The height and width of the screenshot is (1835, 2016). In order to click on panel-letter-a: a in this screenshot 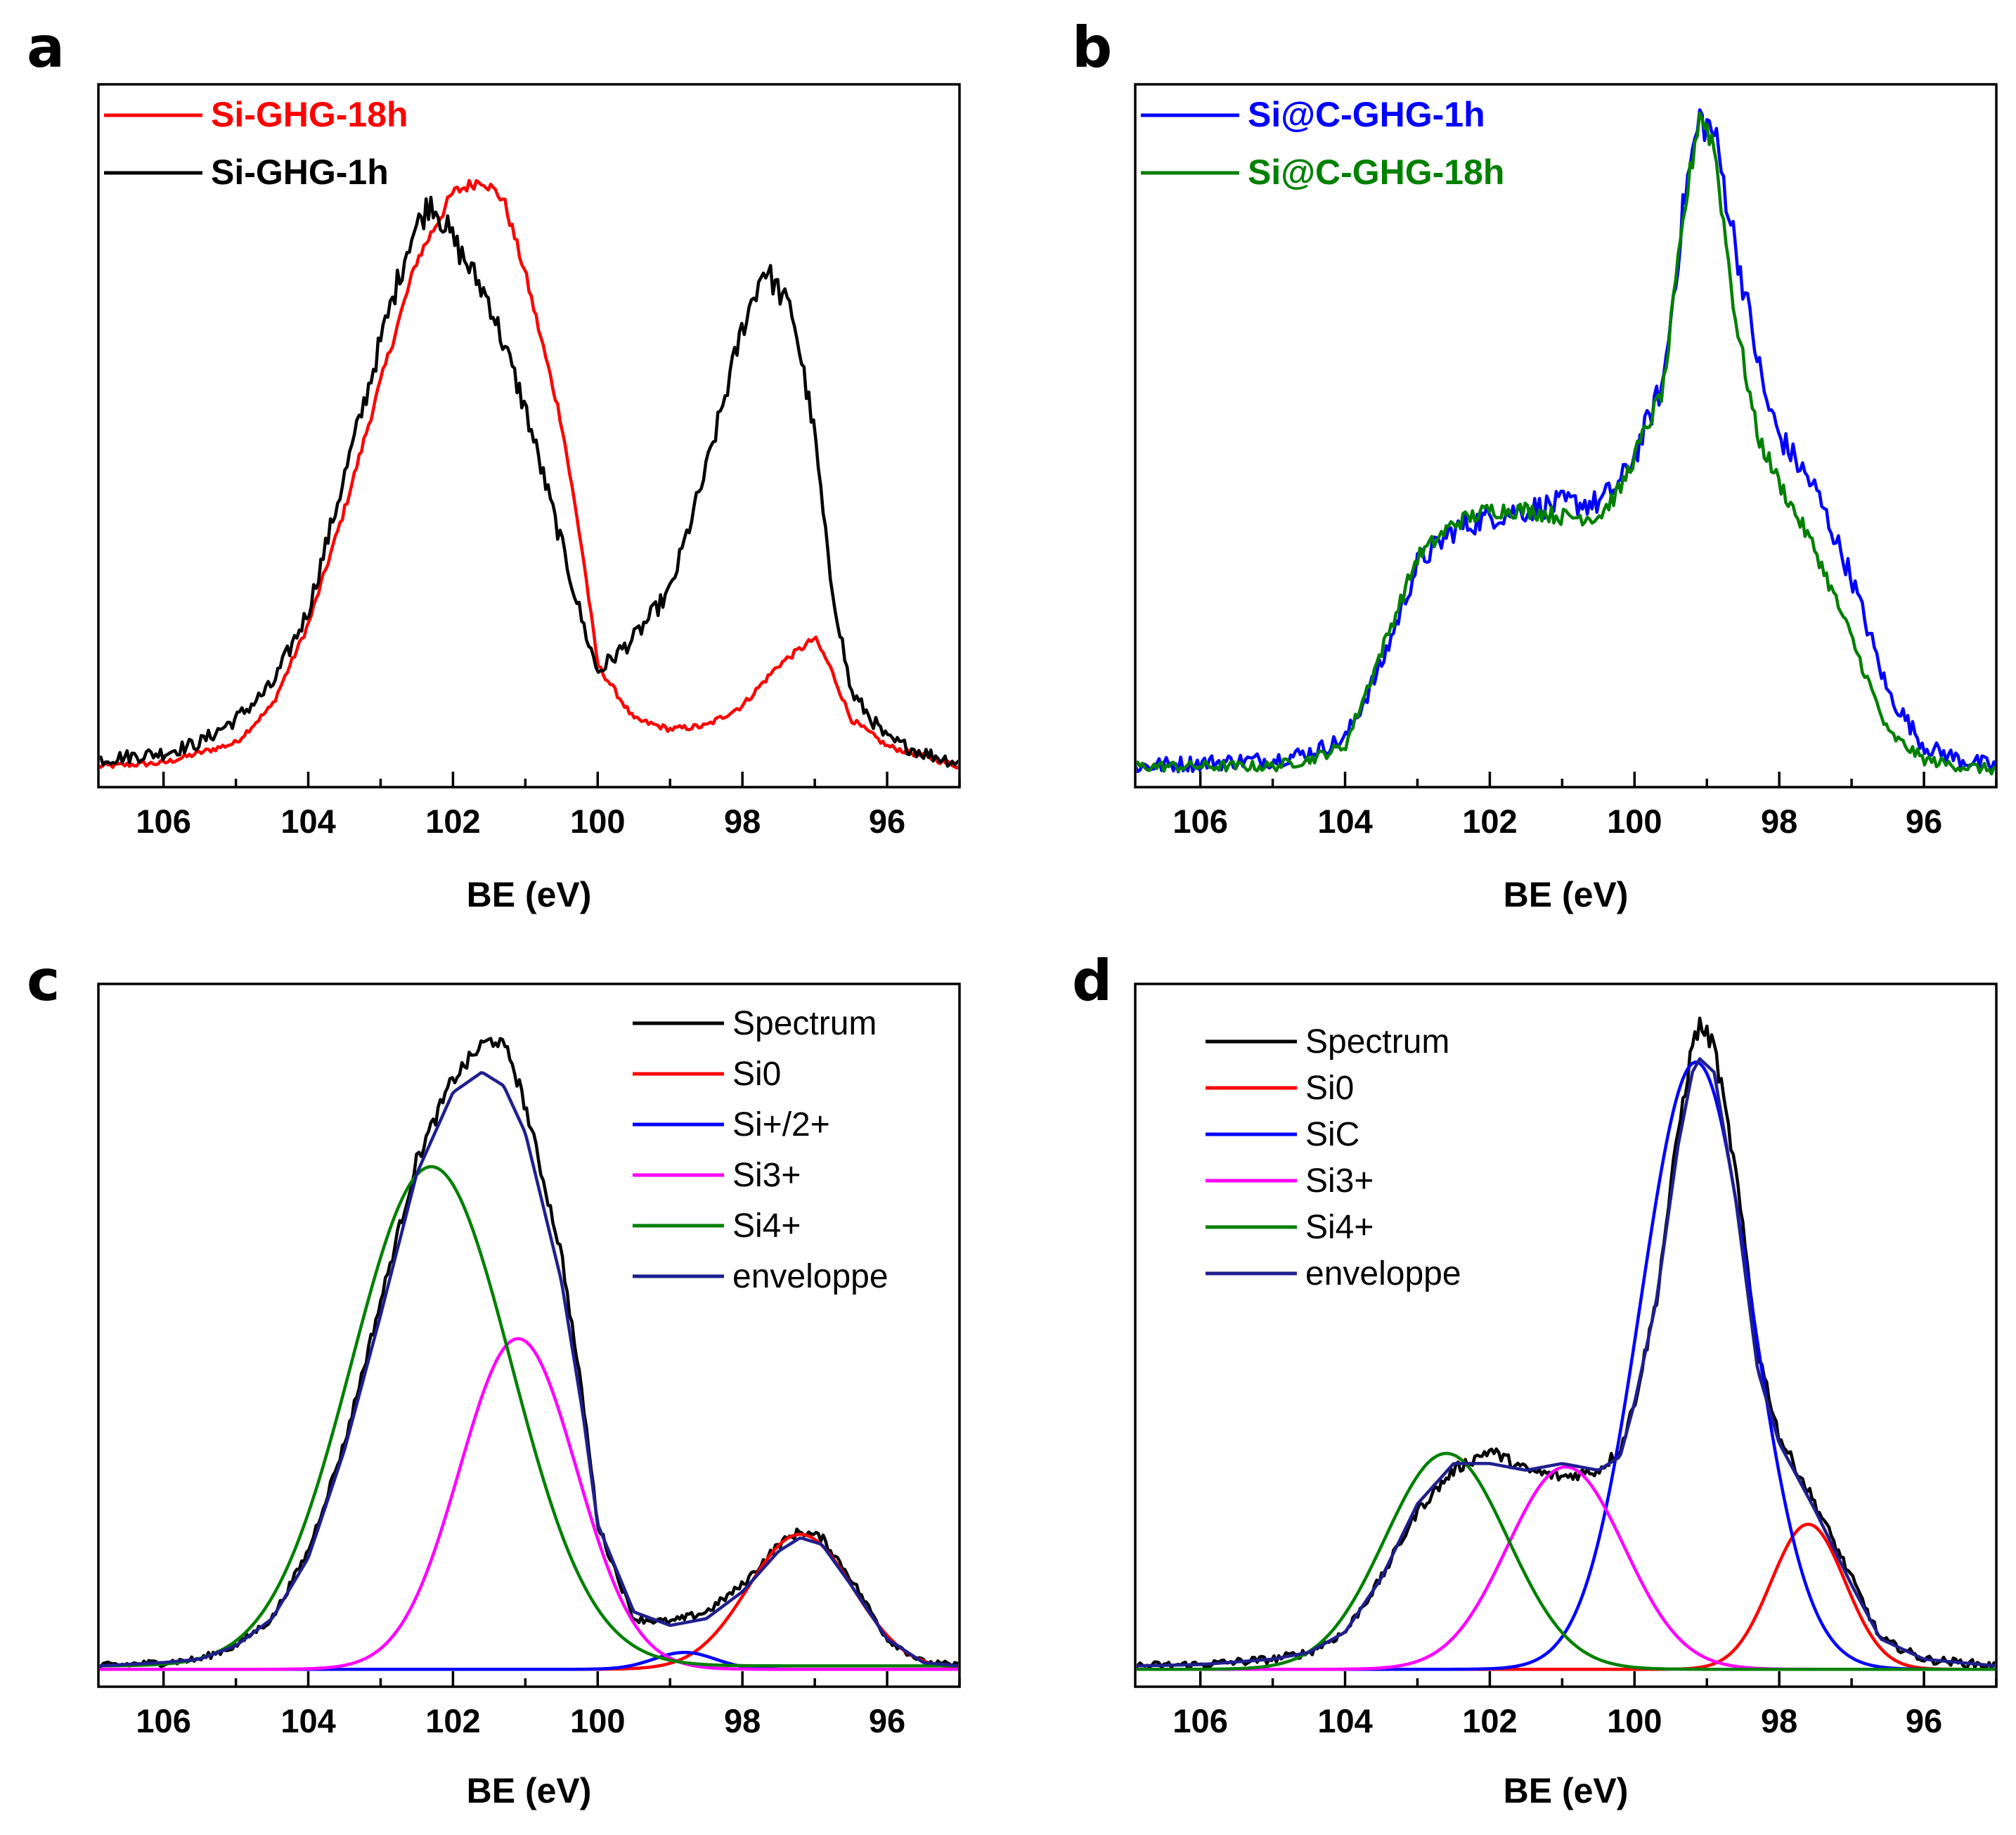, I will do `click(46, 47)`.